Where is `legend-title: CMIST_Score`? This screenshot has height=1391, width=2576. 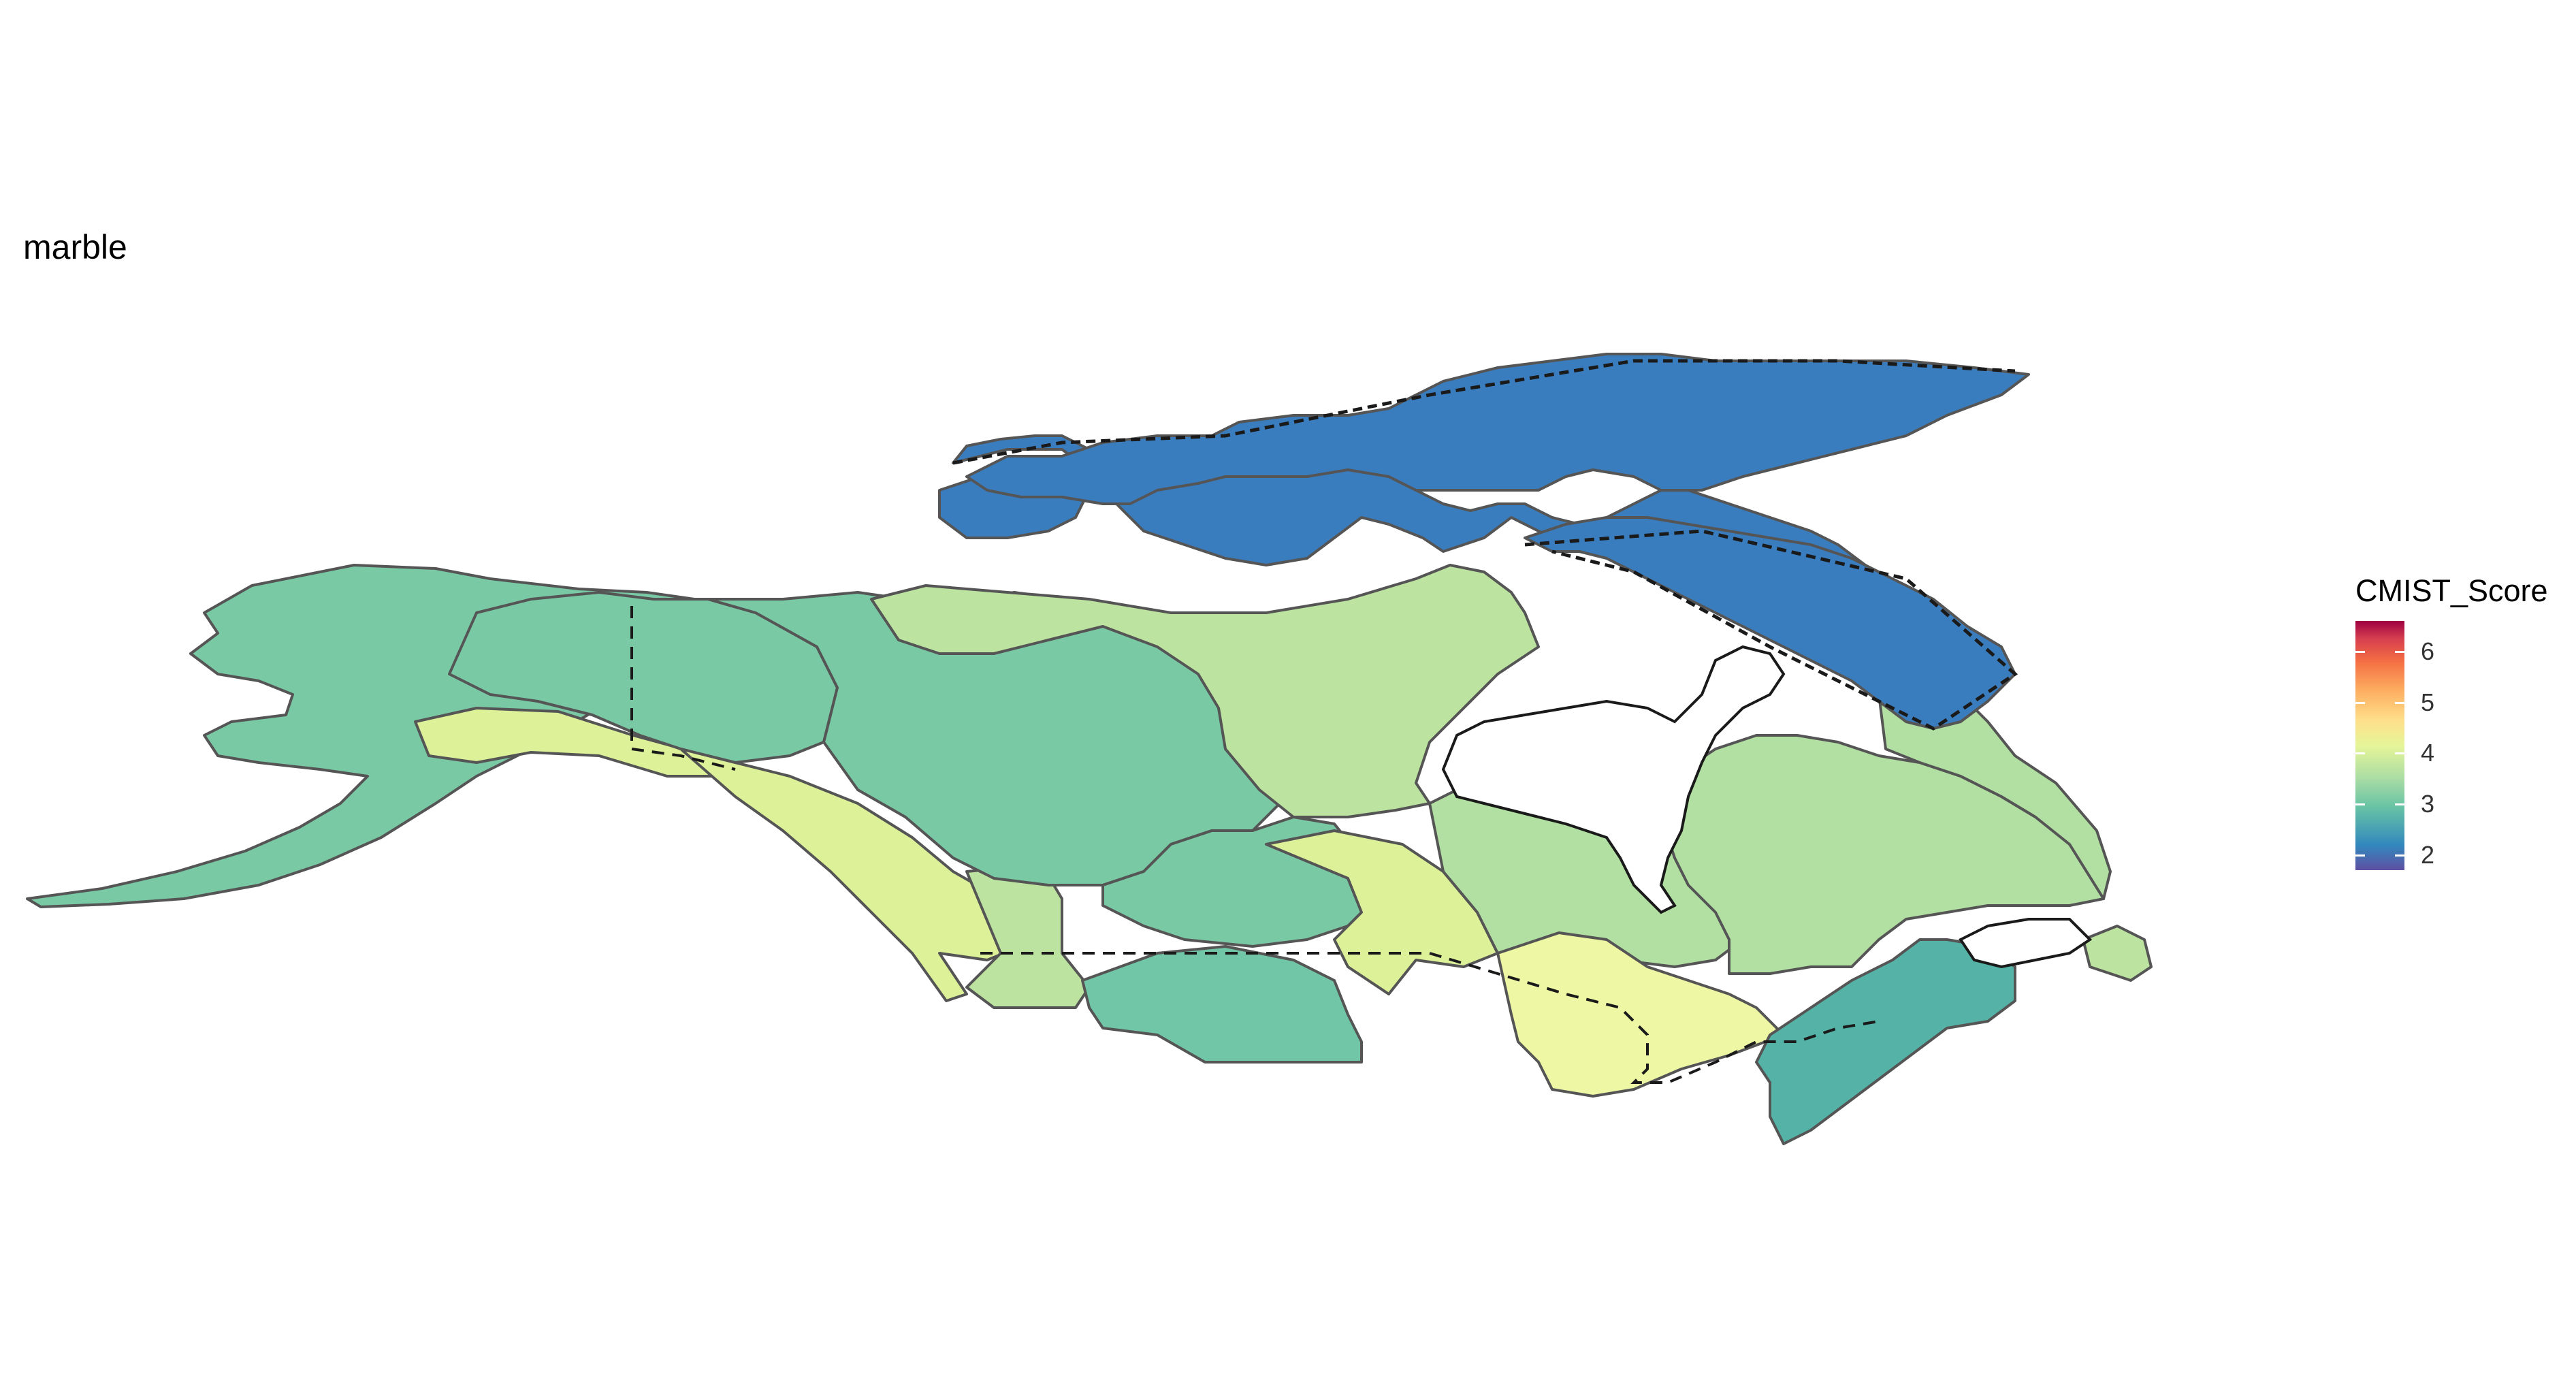 legend-title: CMIST_Score is located at coordinates (2452, 590).